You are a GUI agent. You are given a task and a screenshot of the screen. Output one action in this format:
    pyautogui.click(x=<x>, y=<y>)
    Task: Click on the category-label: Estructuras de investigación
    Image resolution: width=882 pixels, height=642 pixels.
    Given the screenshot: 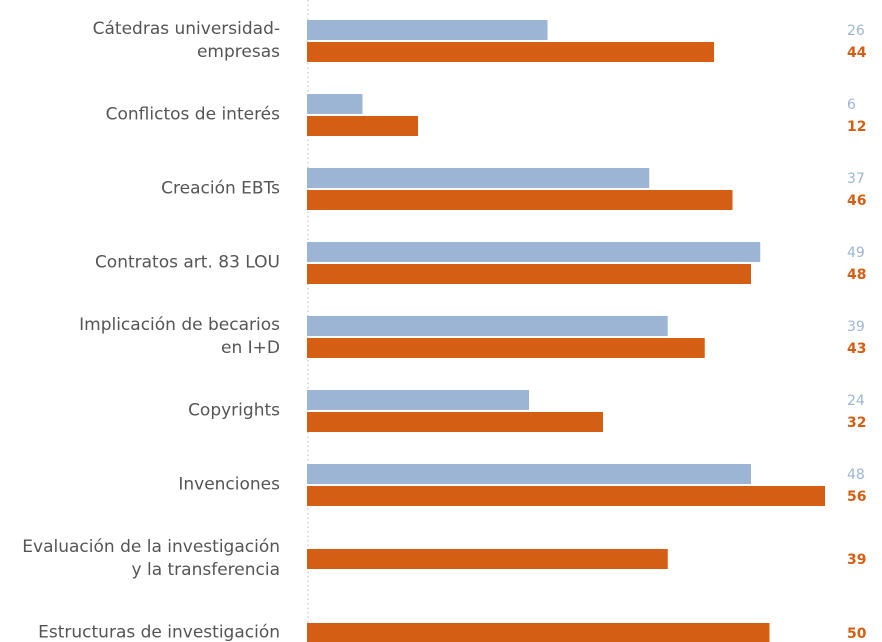 What is the action you would take?
    pyautogui.click(x=159, y=632)
    